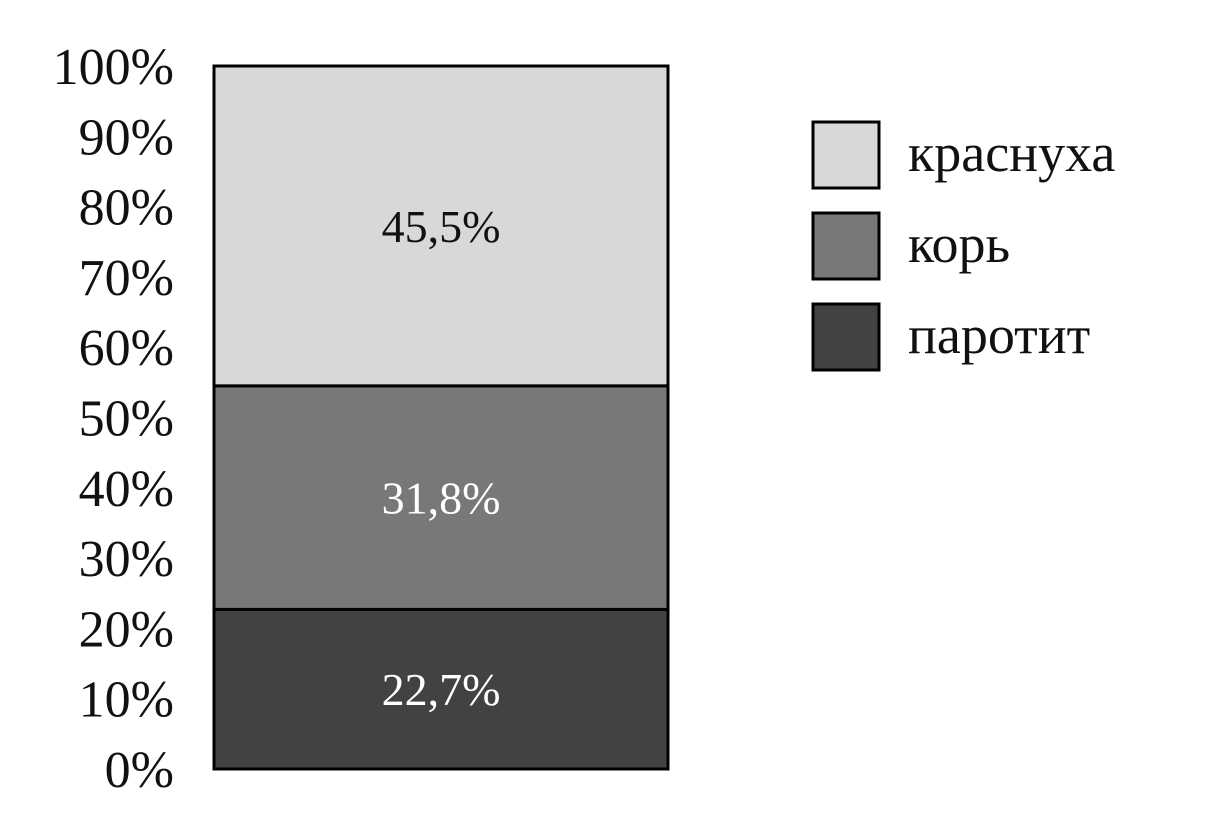 The width and height of the screenshot is (1217, 821). I want to click on data-labels: 22,7% 31,8% 45,5%, so click(441, 458).